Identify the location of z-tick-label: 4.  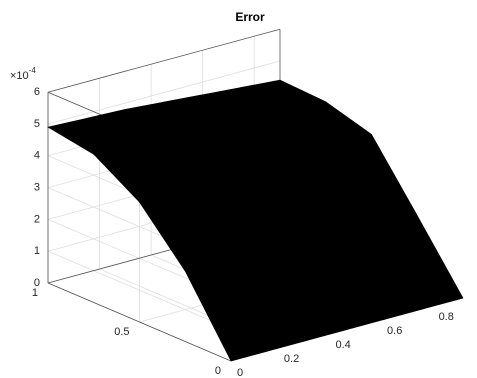
(37, 156).